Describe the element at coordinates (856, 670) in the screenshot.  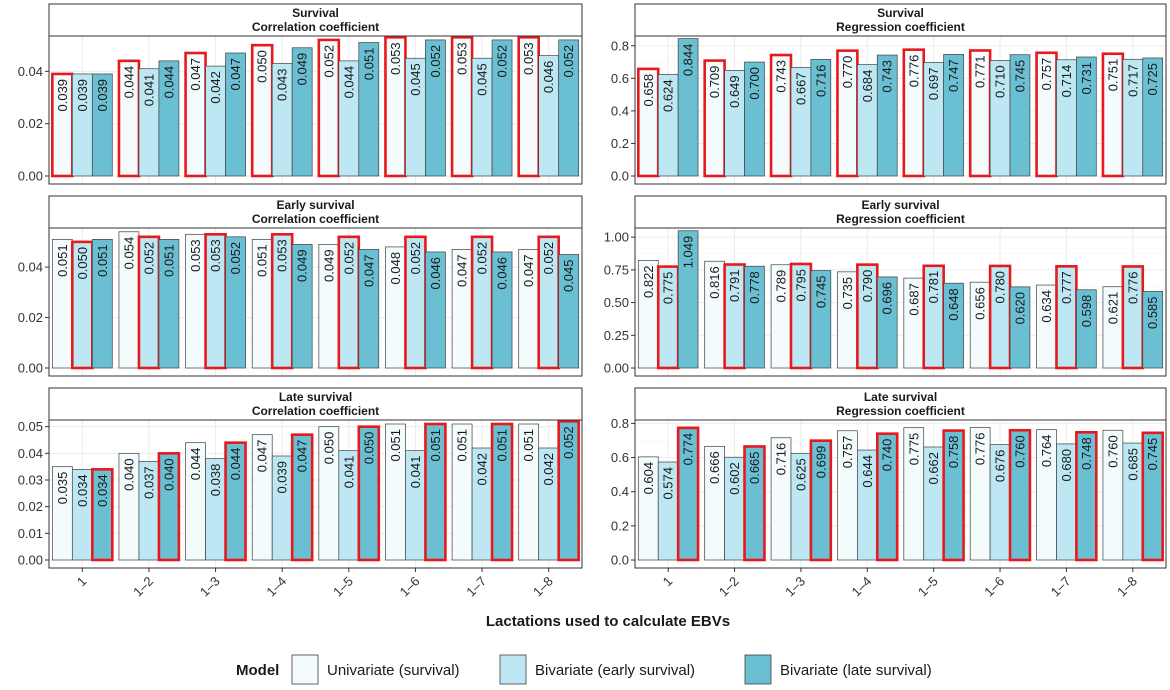
I see `legend-label-2: Bivariate (late survival)` at that location.